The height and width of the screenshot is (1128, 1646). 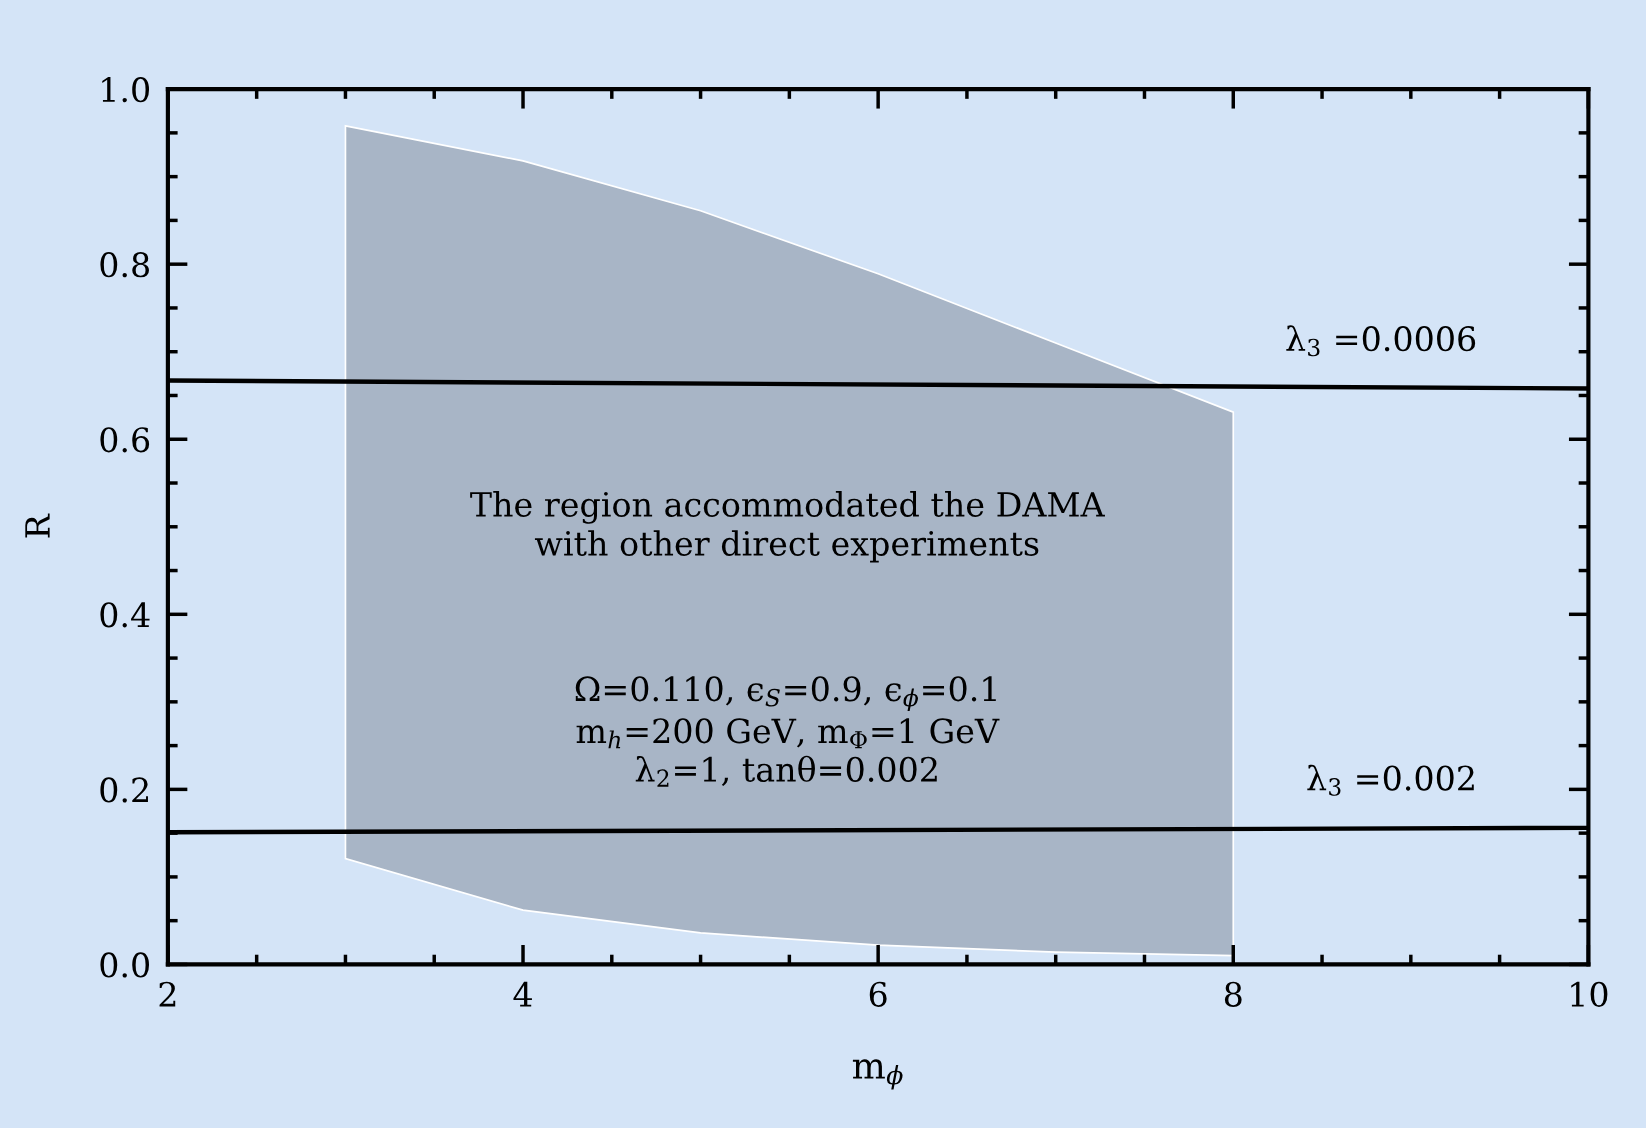 I want to click on x-tick-label: 10, so click(x=1589, y=994).